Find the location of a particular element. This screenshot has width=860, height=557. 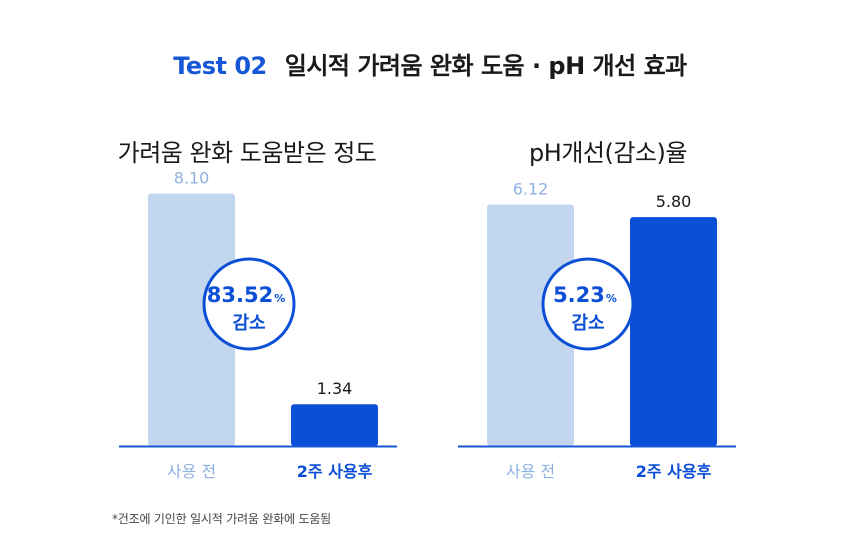

value-label: 5.80 is located at coordinates (674, 201).